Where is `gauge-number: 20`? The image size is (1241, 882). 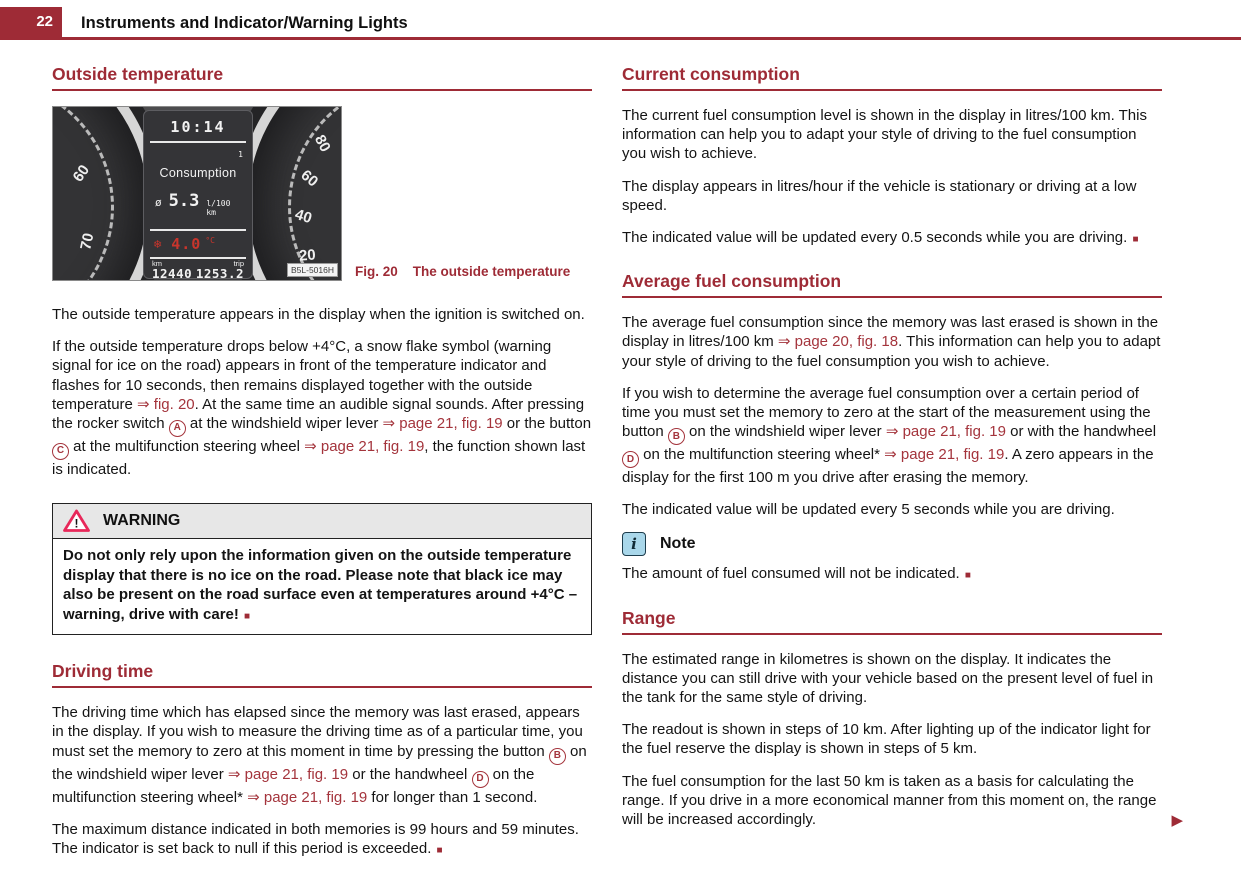 gauge-number: 20 is located at coordinates (307, 255).